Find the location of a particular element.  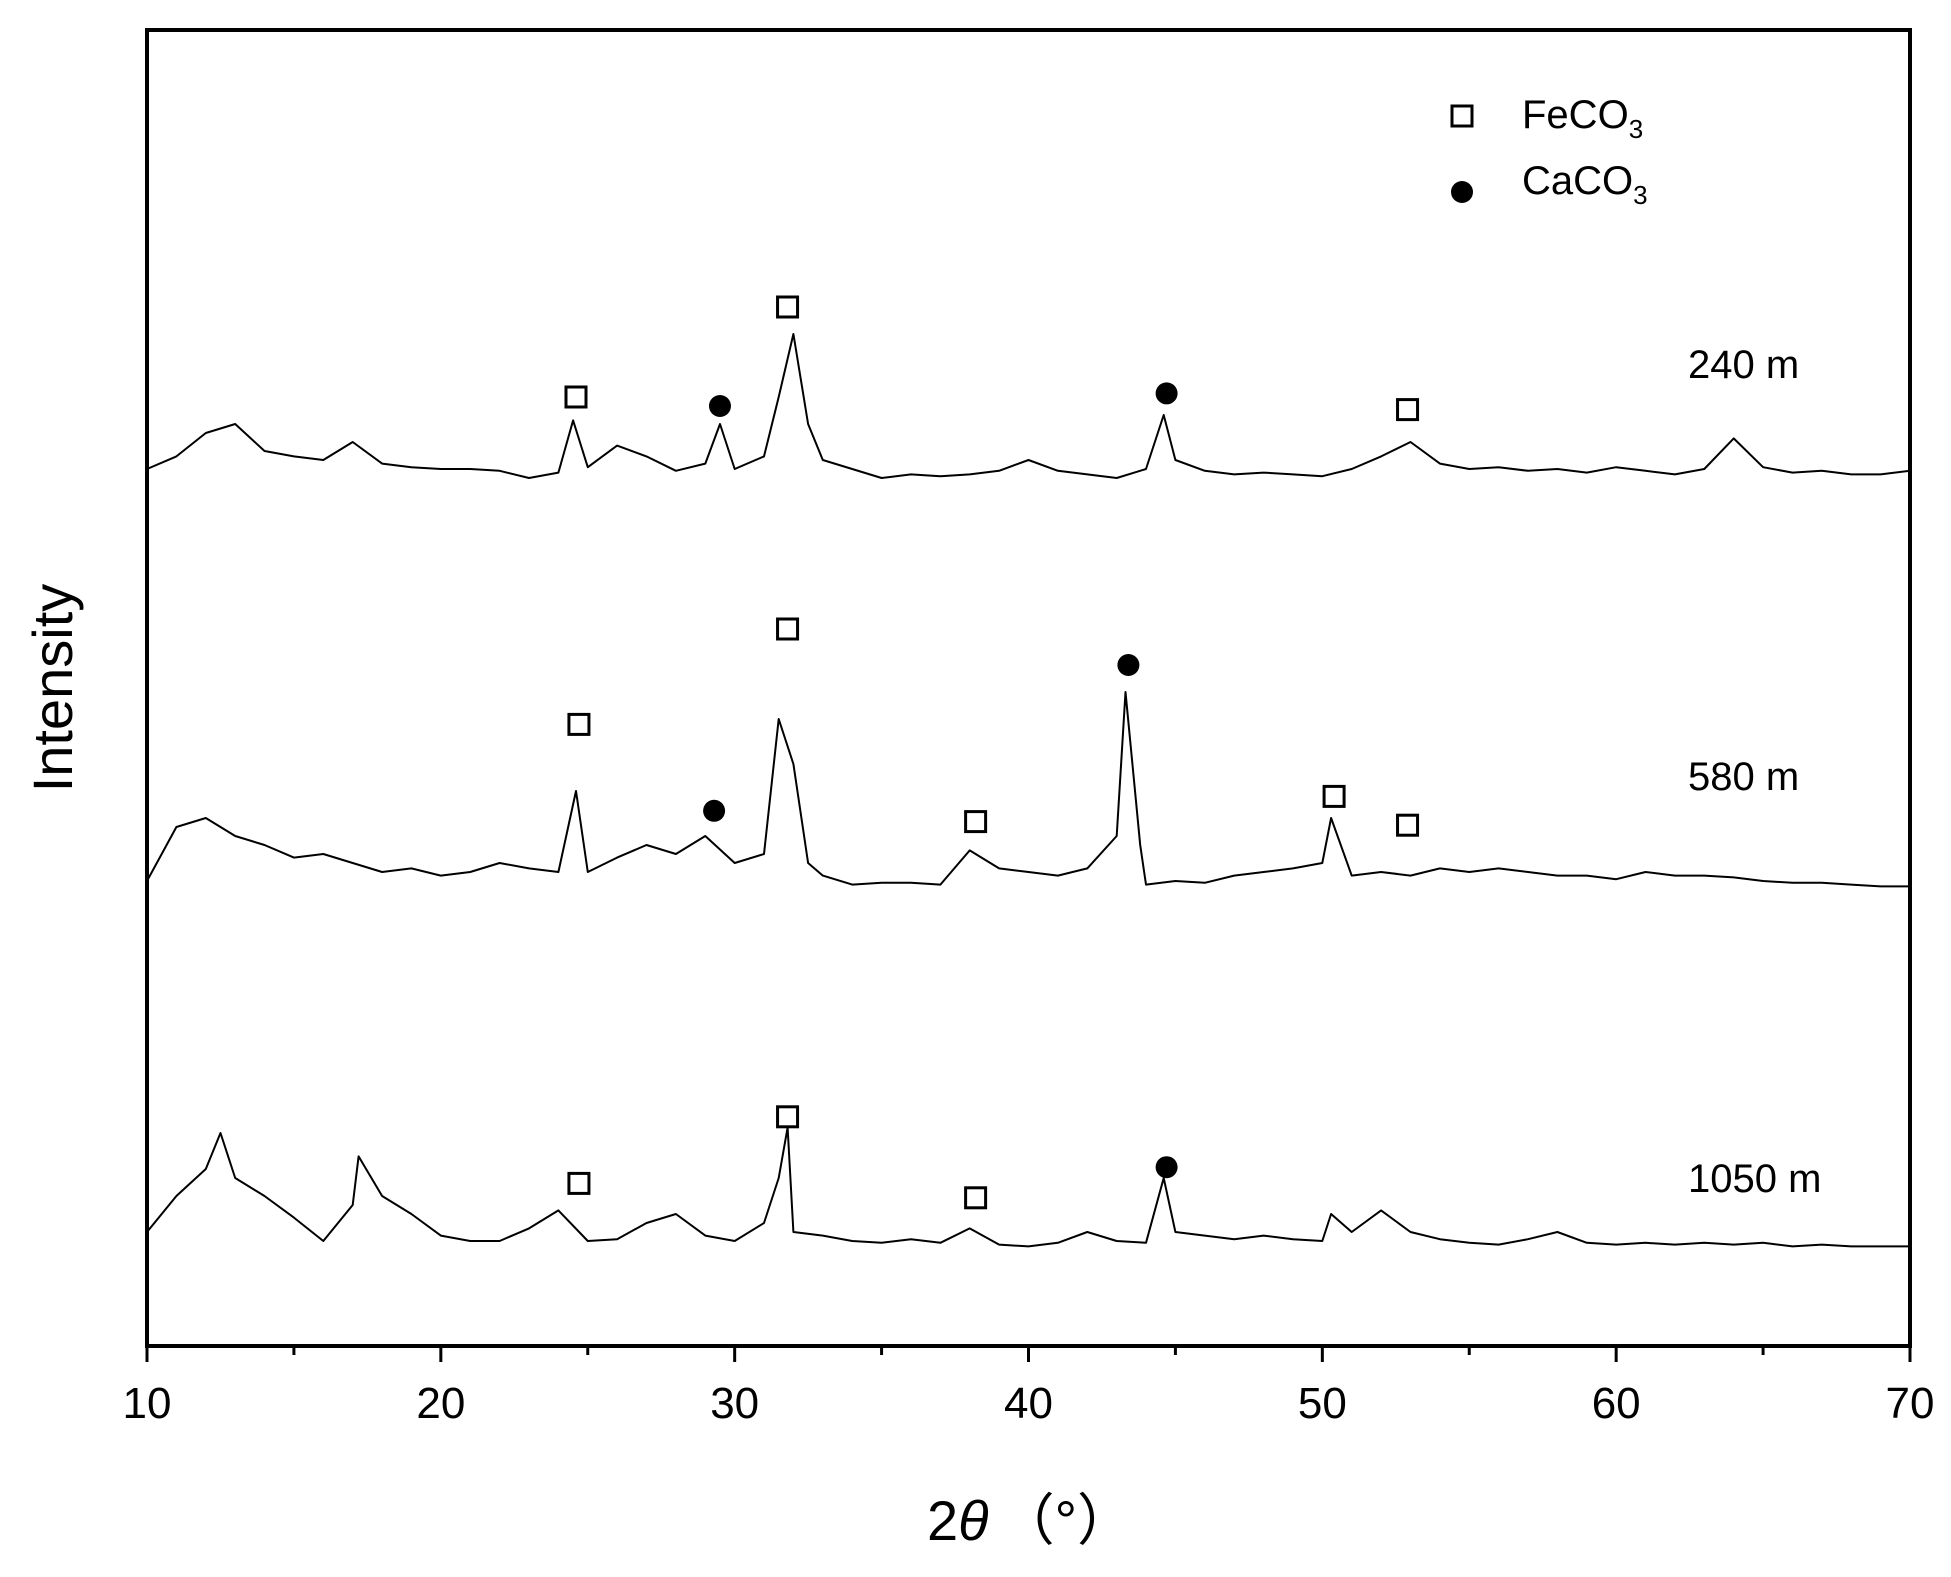

legend-caco3-label: CaCO is located at coordinates (1577, 181).